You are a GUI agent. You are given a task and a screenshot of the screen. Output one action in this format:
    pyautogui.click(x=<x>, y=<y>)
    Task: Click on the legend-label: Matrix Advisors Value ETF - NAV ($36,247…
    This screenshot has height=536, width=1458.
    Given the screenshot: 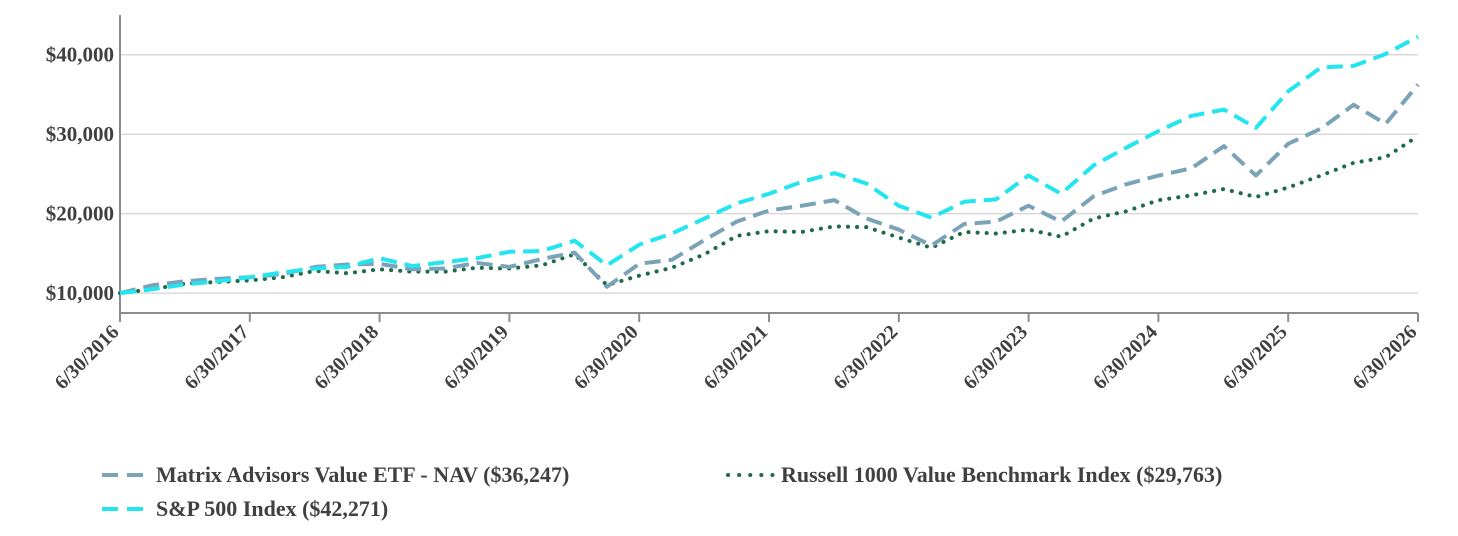 What is the action you would take?
    pyautogui.click(x=363, y=474)
    